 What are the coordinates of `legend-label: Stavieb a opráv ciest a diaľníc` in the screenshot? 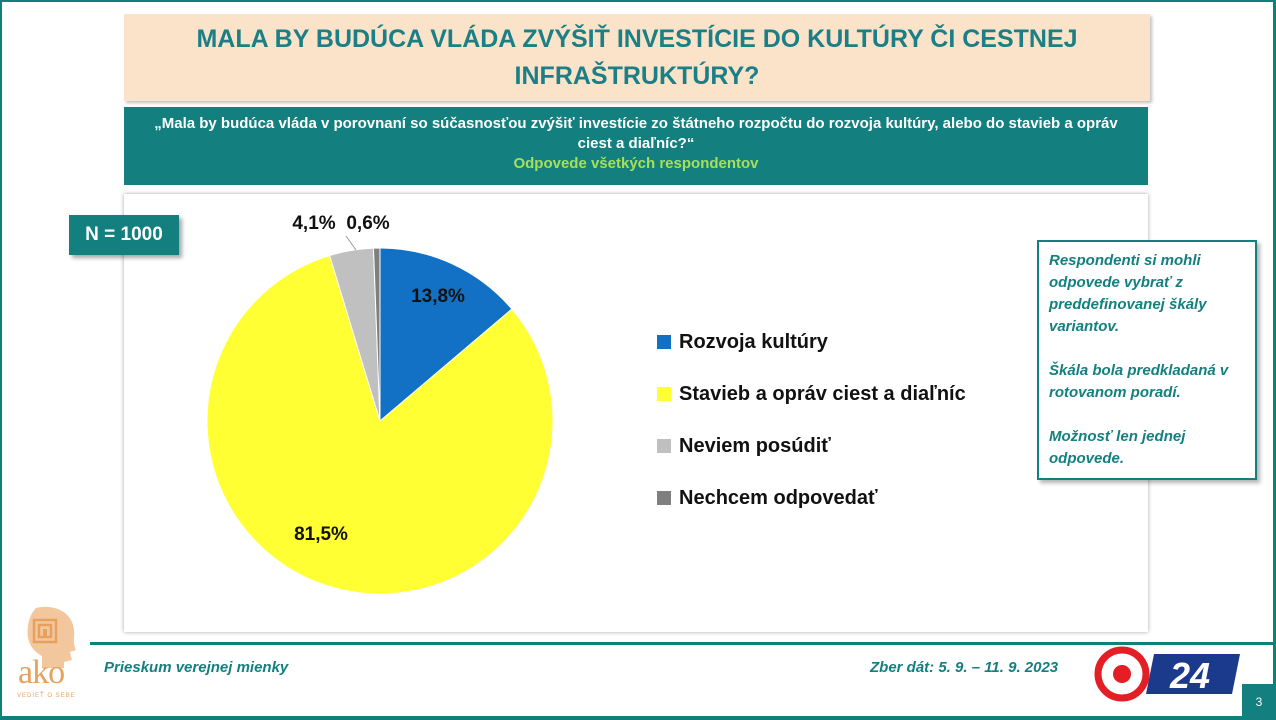 It's located at (822, 393).